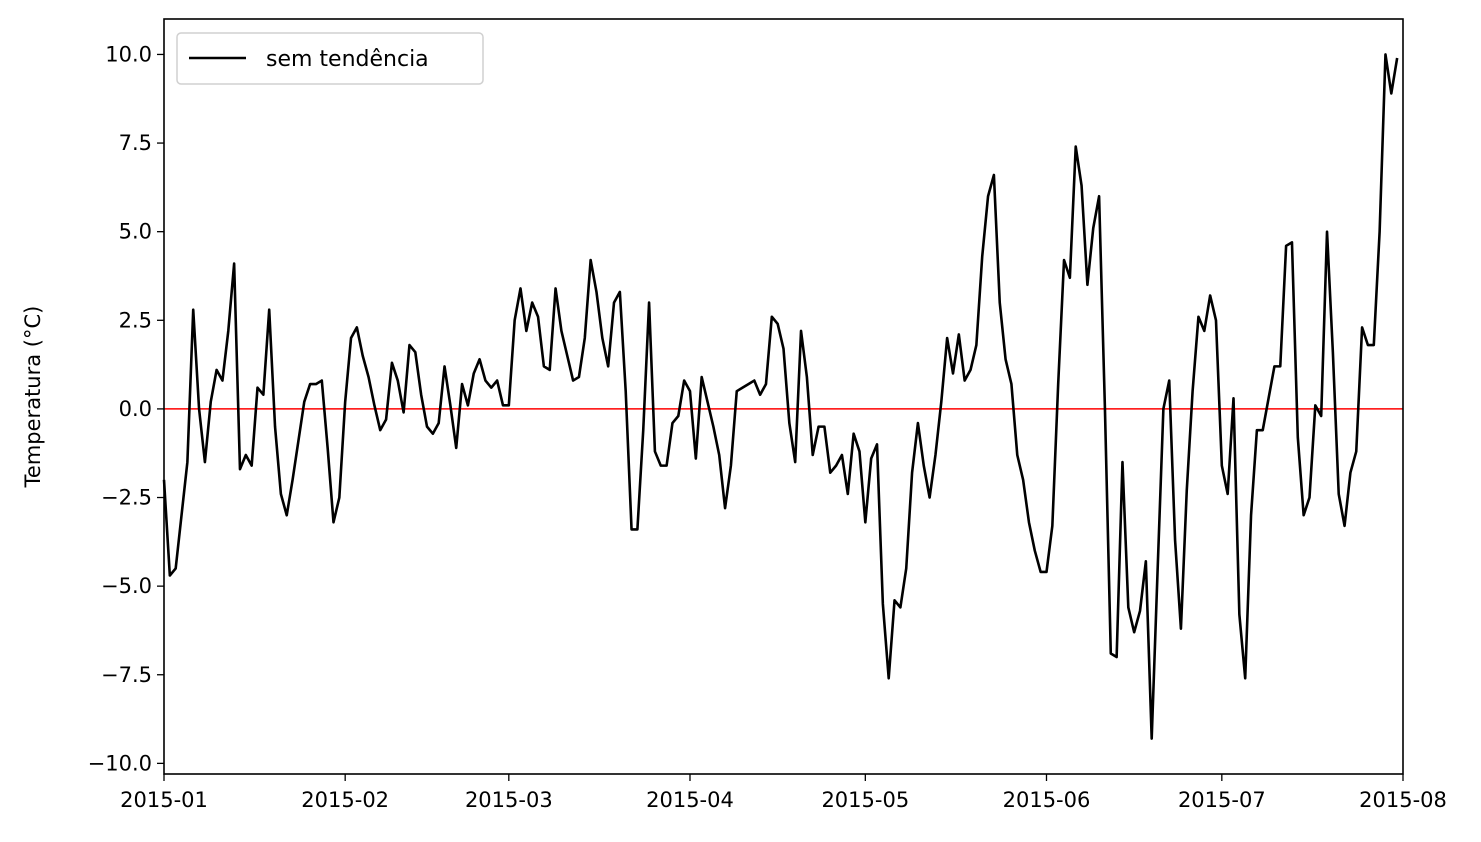 This screenshot has width=1481, height=842. I want to click on y-tick-label: −10.0, so click(120, 763).